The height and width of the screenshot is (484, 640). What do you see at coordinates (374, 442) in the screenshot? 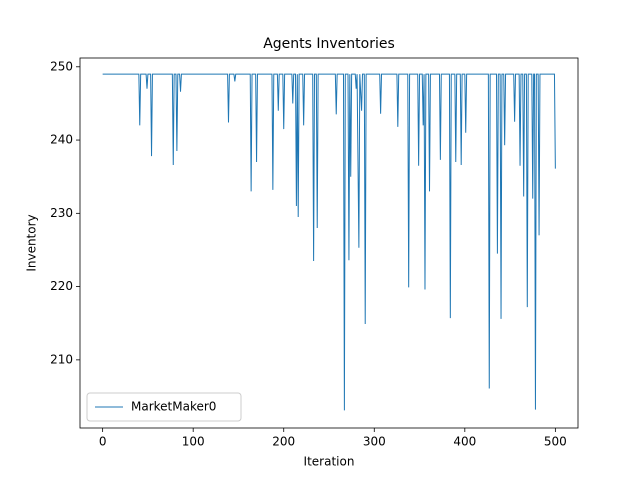
I see `x-tick-label: 300` at bounding box center [374, 442].